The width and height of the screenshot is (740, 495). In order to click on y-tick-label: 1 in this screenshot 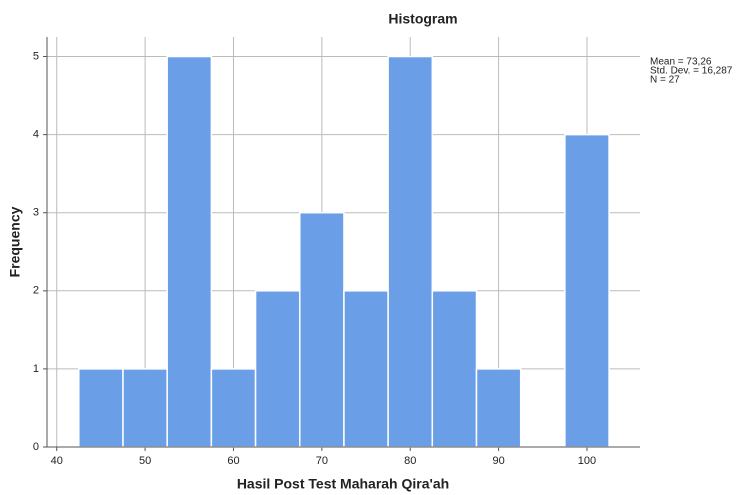, I will do `click(36, 369)`.